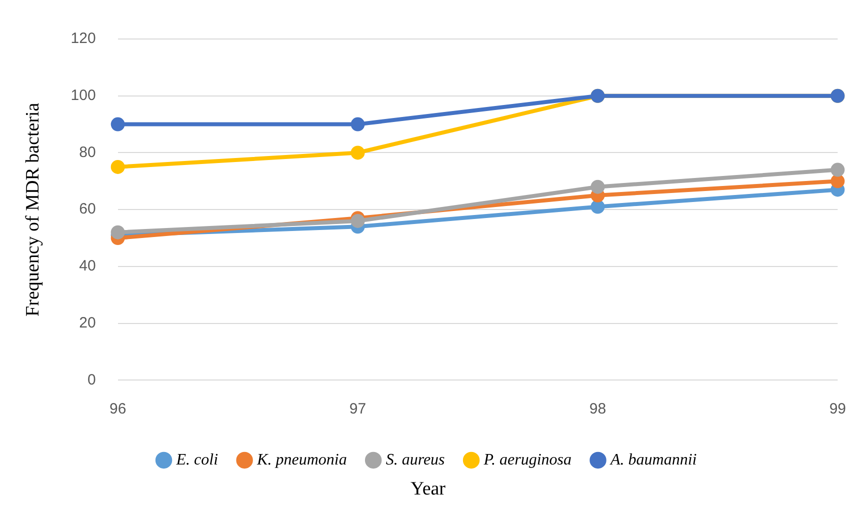  Describe the element at coordinates (597, 409) in the screenshot. I see `x-tick-label: 98` at that location.